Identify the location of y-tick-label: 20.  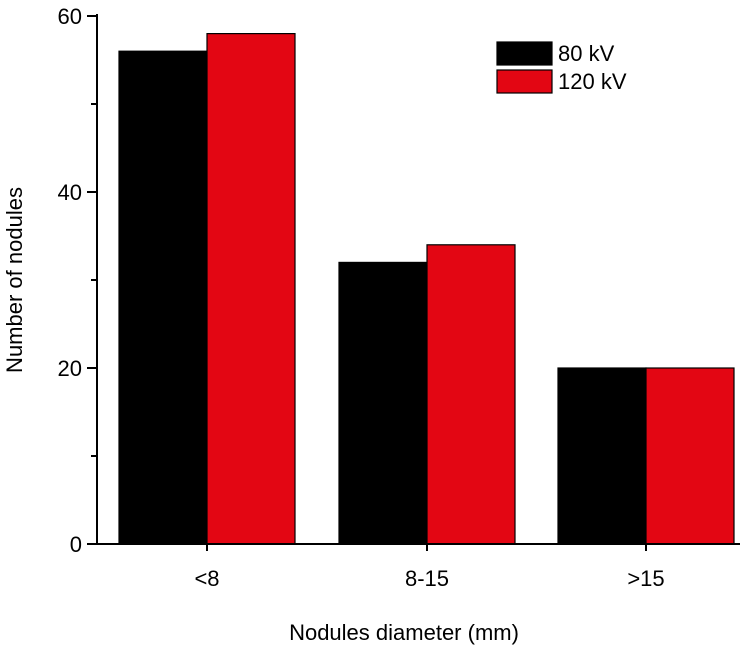
(70, 368).